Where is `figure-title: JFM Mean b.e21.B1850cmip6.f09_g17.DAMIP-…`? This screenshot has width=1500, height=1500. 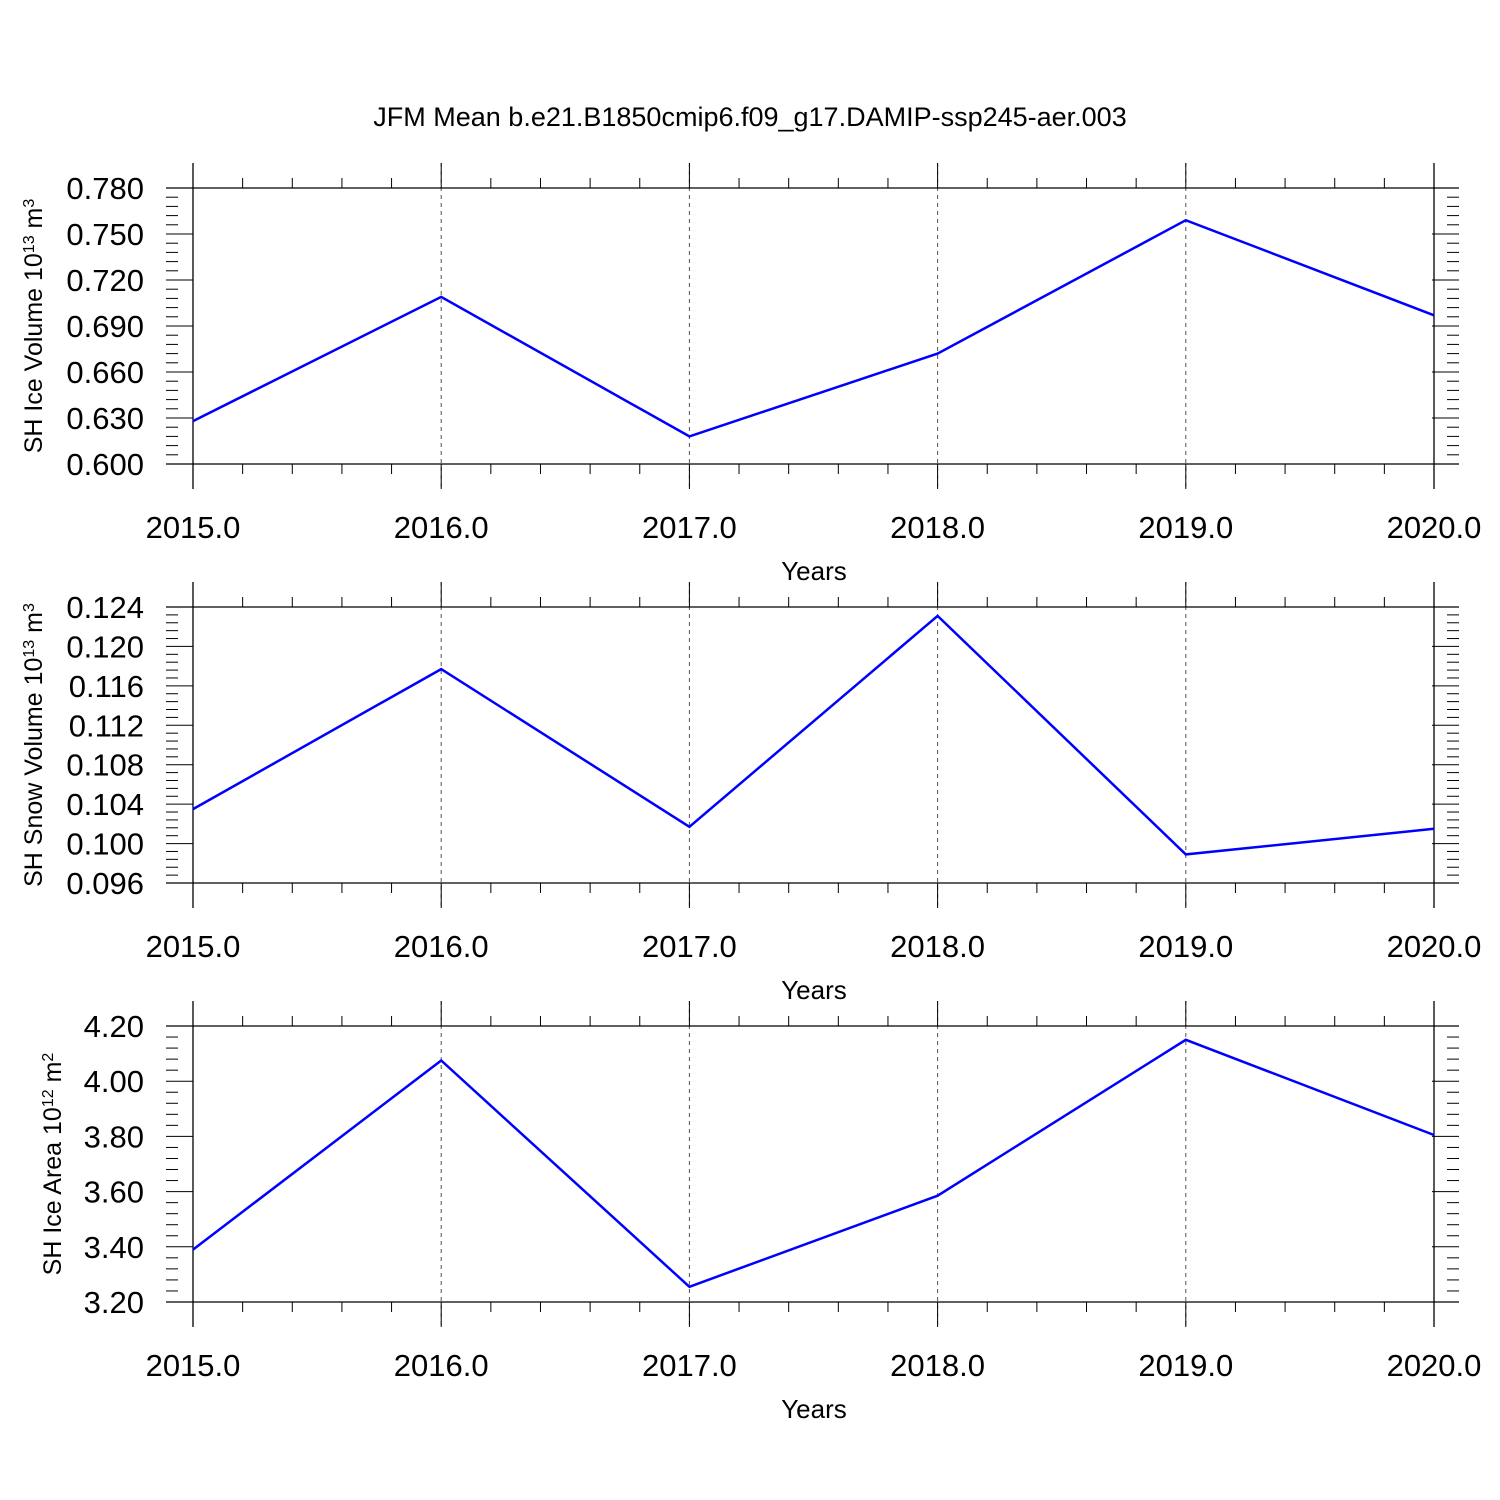 figure-title: JFM Mean b.e21.B1850cmip6.f09_g17.DAMIP-… is located at coordinates (749, 117).